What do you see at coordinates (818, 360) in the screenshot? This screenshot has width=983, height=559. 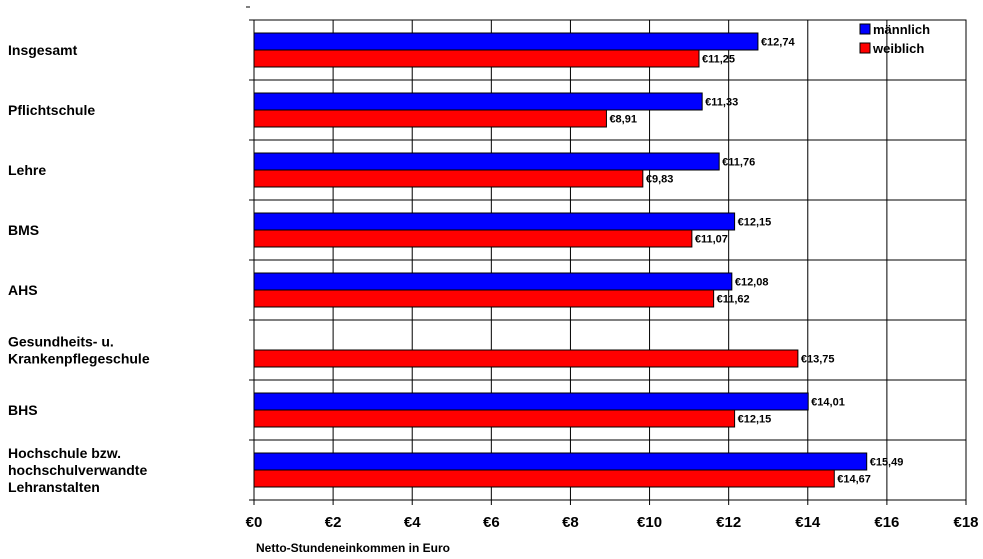 I see `data-label: €13,75` at bounding box center [818, 360].